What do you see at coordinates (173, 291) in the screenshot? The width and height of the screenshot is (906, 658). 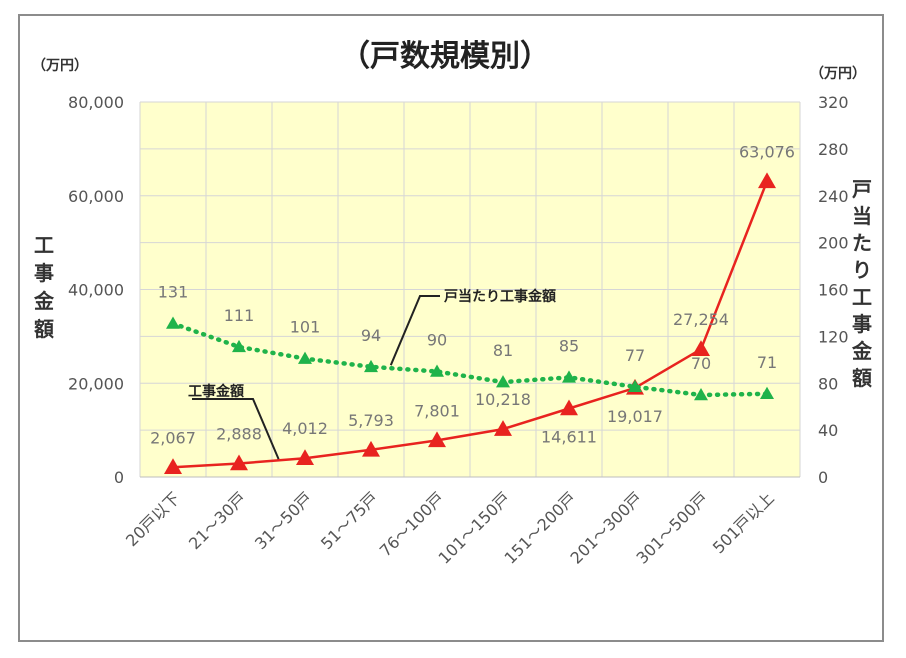 I see `data-label: 131` at bounding box center [173, 291].